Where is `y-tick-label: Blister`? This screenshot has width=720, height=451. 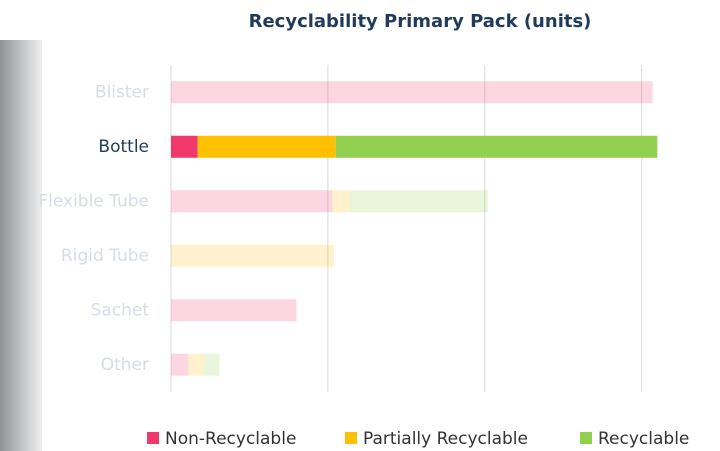
y-tick-label: Blister is located at coordinates (122, 92).